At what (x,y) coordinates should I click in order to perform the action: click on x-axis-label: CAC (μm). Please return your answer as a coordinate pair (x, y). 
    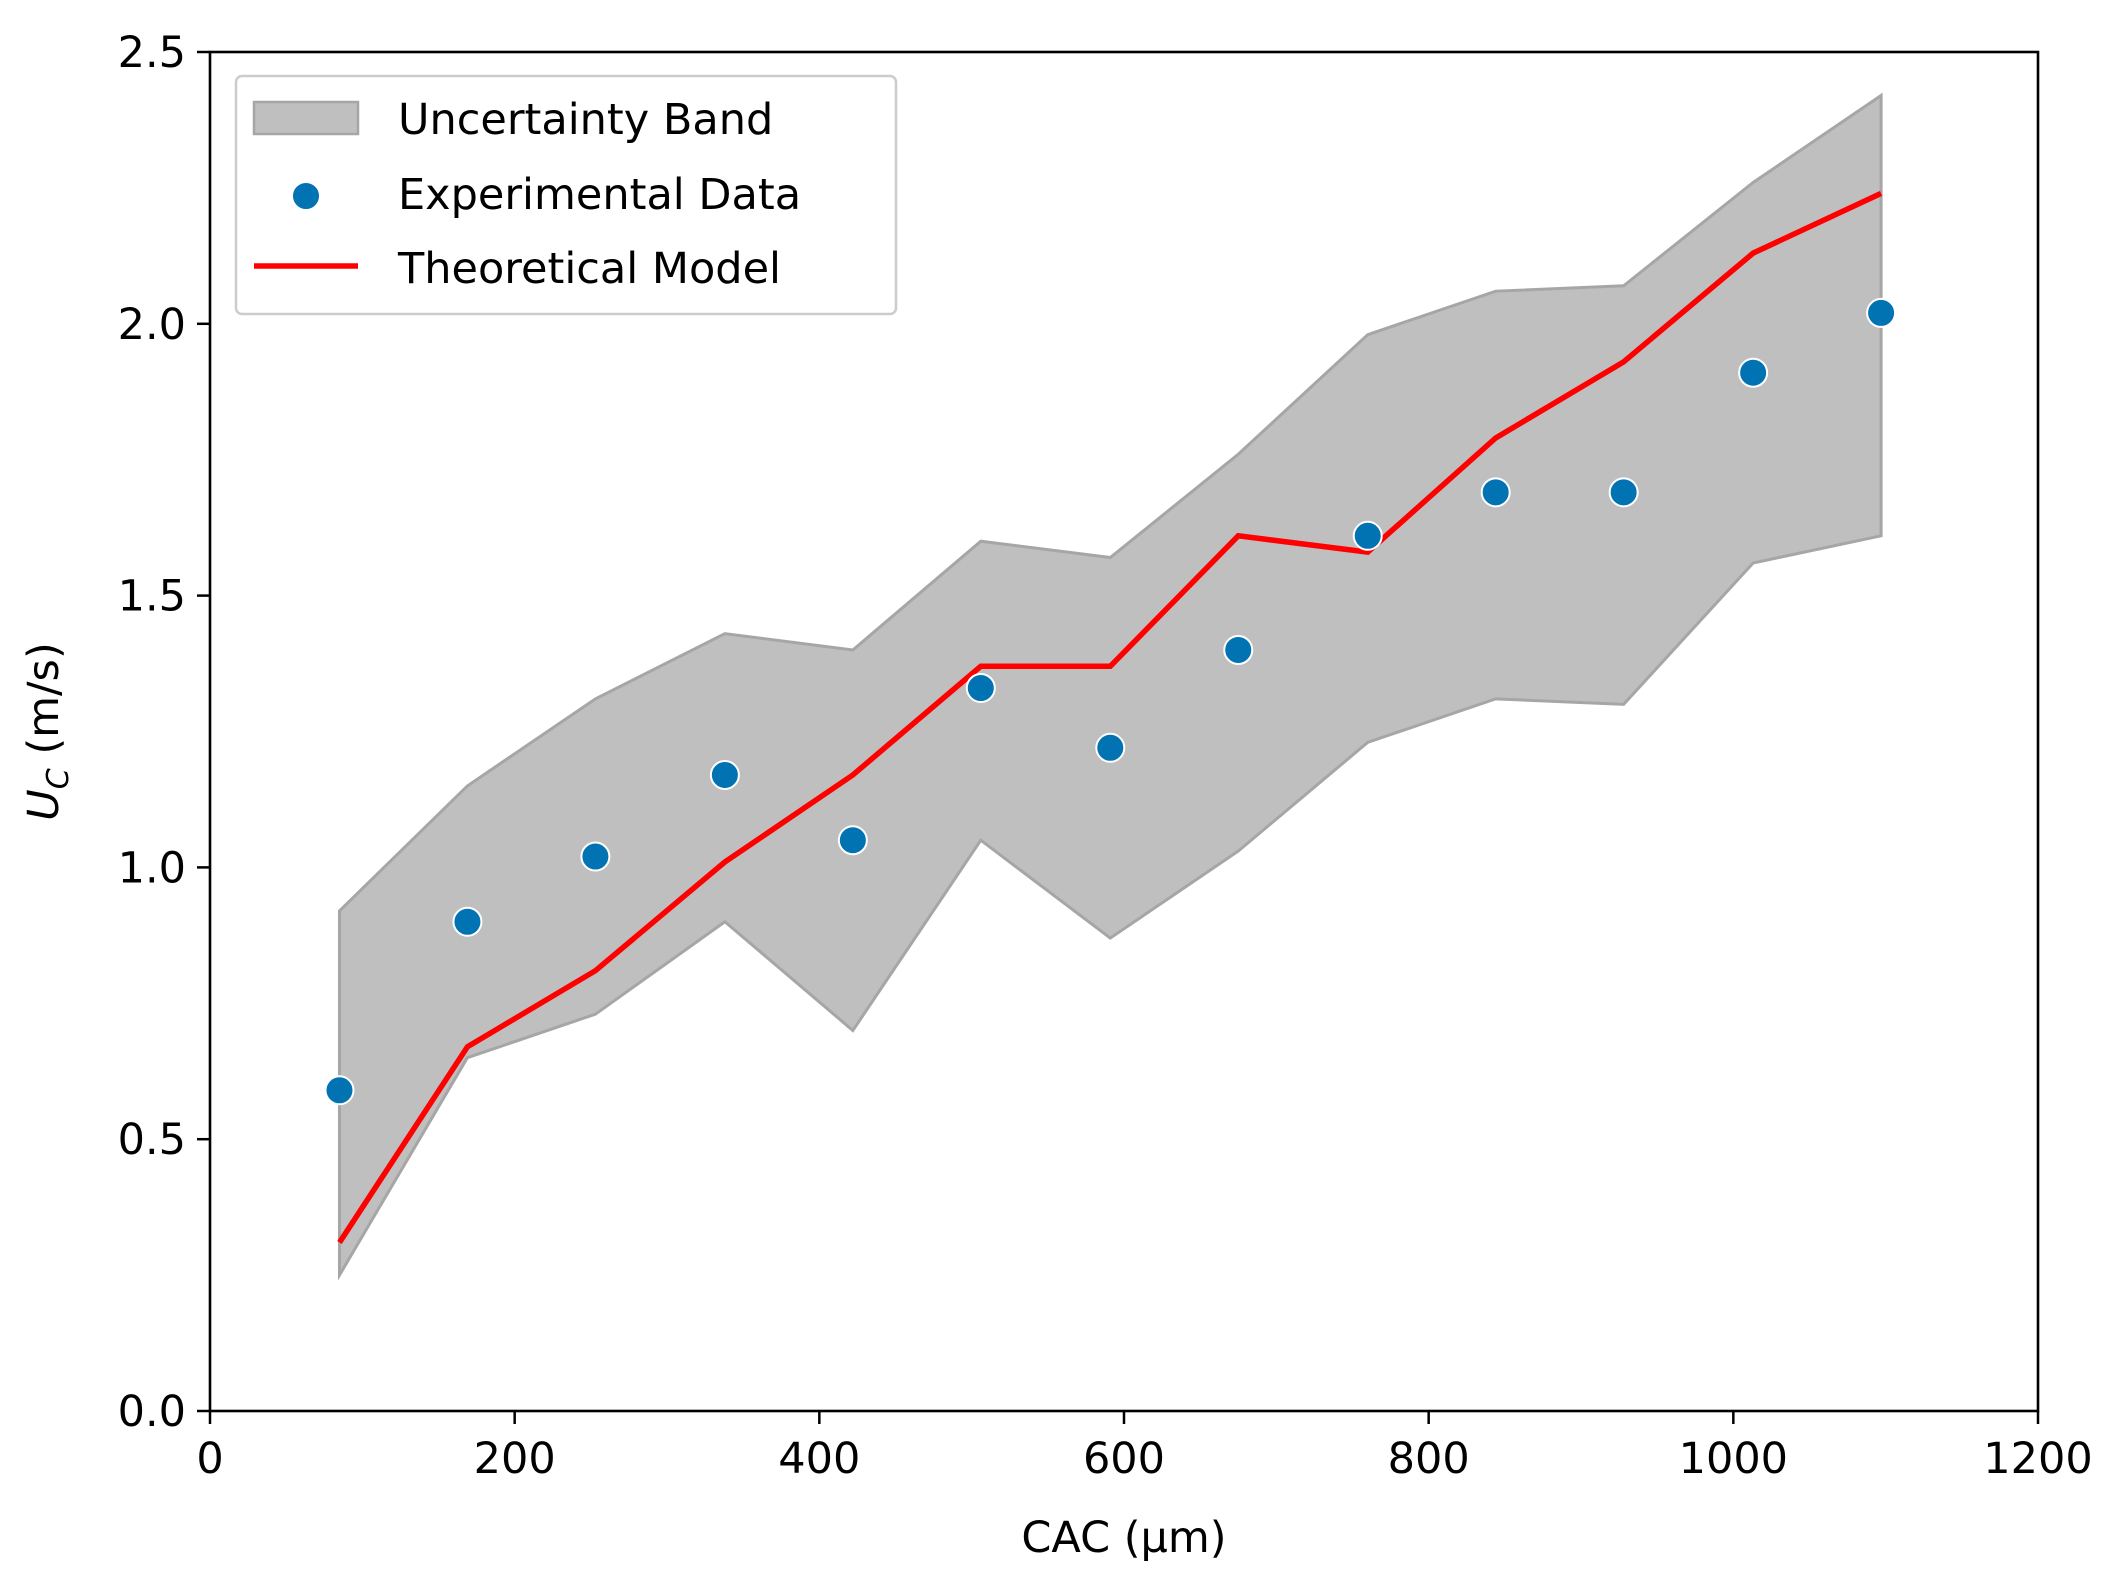
    Looking at the image, I should click on (1123, 1538).